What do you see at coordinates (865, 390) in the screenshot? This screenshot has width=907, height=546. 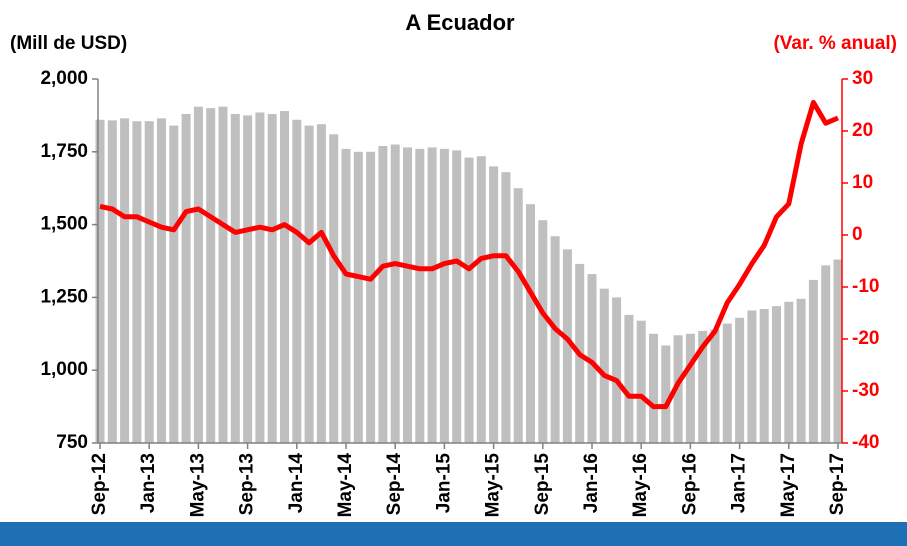 I see `y2-tick-label: -30` at bounding box center [865, 390].